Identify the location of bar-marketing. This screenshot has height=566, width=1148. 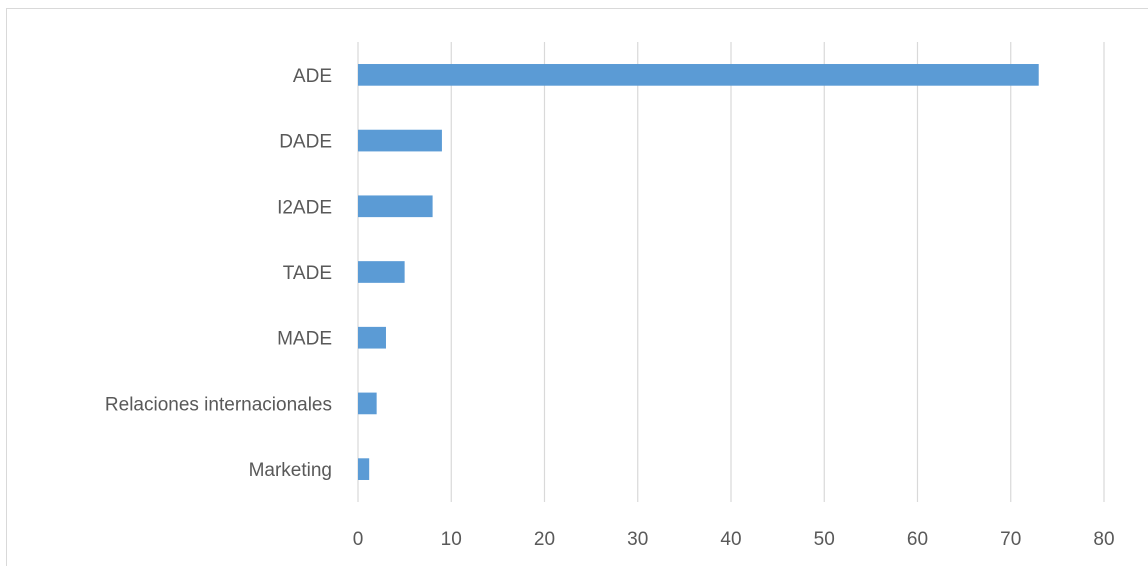
(364, 469).